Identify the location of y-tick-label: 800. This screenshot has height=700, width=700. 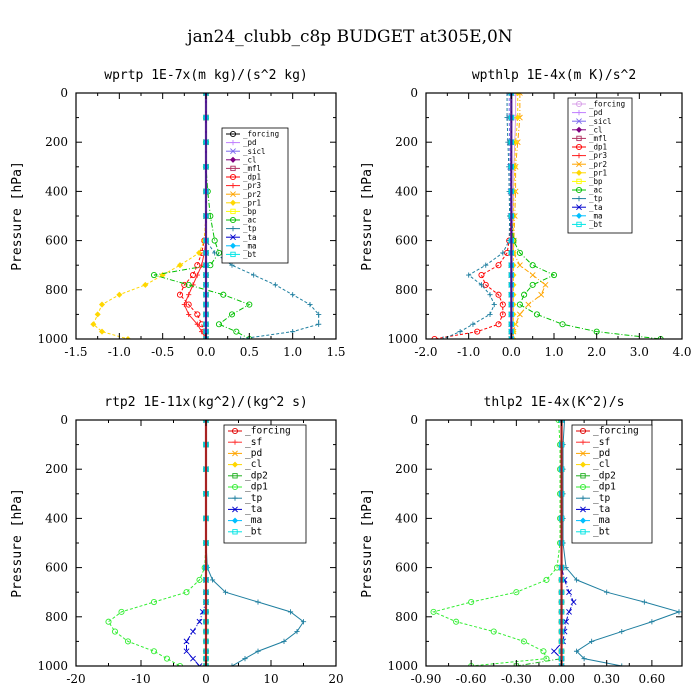
(56, 617).